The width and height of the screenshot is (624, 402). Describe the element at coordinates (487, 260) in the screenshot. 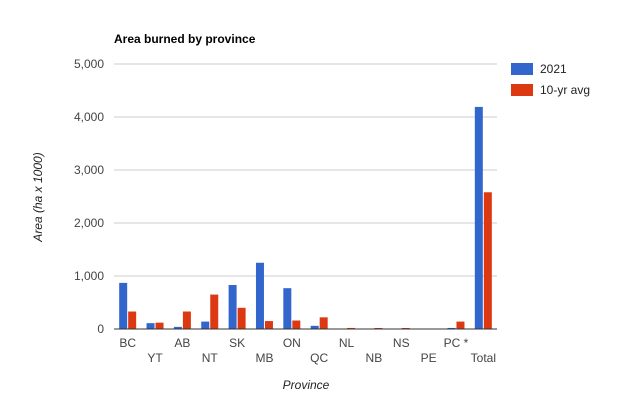

I see `bar-10yr-avg-total` at that location.